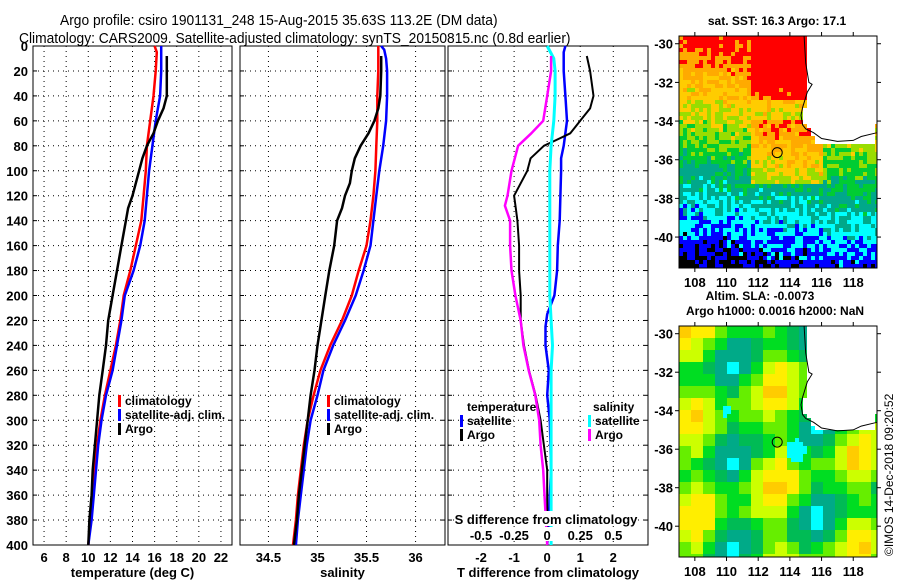 The width and height of the screenshot is (900, 580). What do you see at coordinates (337, 301) in the screenshot?
I see `series-line-argo` at bounding box center [337, 301].